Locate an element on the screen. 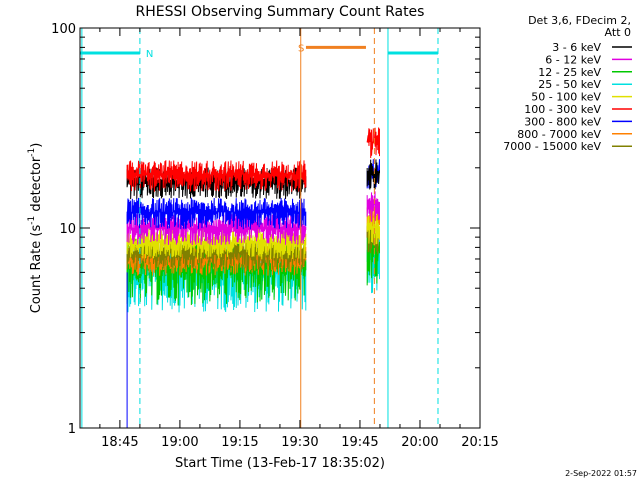  chart-title: RHESSI Observing Summary Count Rates is located at coordinates (280, 12).